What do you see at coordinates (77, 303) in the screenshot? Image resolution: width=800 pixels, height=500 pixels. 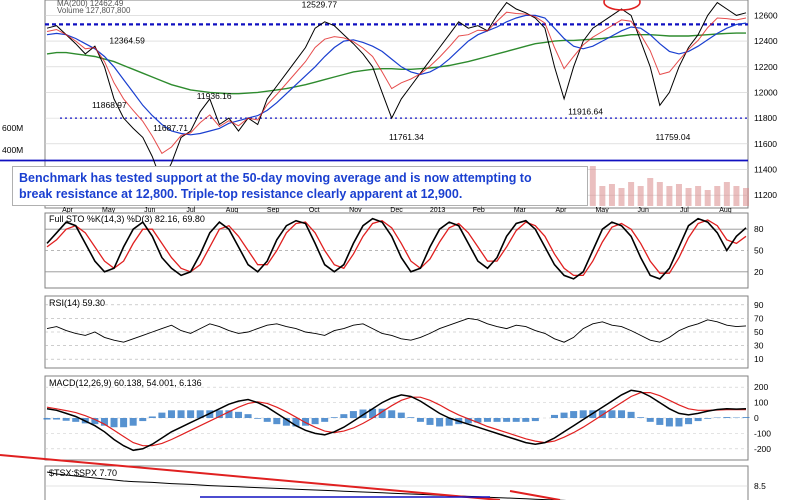 I see `rsi-label: RSI(14) 59.30` at bounding box center [77, 303].